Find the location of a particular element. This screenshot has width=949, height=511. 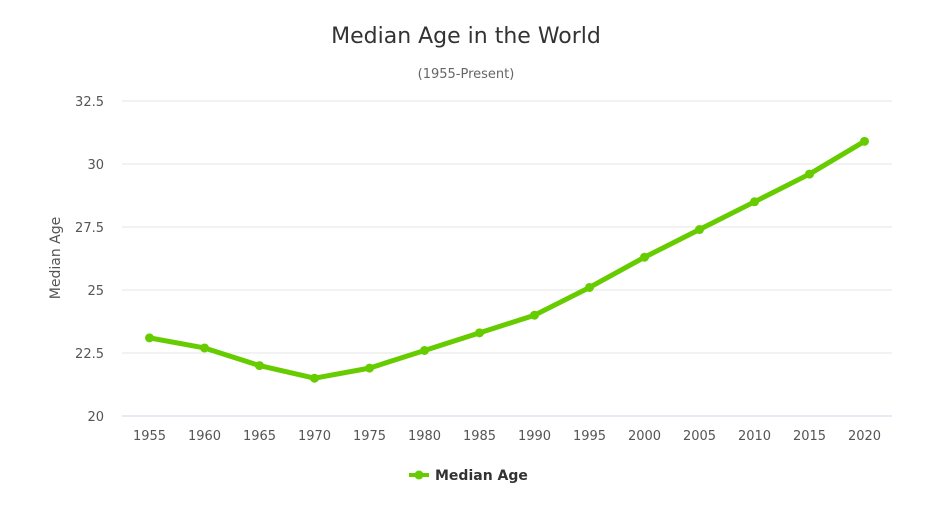

x-tick-label: 2015 is located at coordinates (809, 436).